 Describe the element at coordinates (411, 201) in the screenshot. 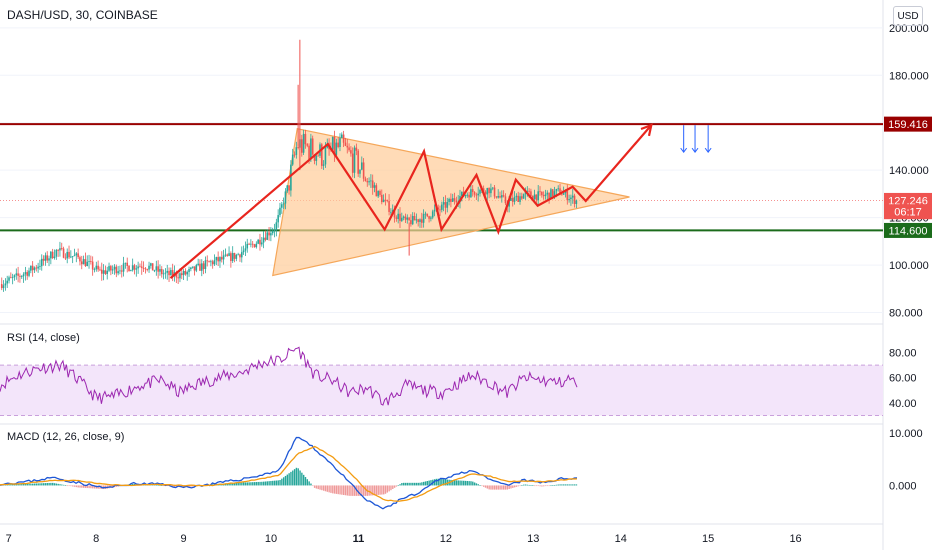

I see `zigzag-projection` at that location.